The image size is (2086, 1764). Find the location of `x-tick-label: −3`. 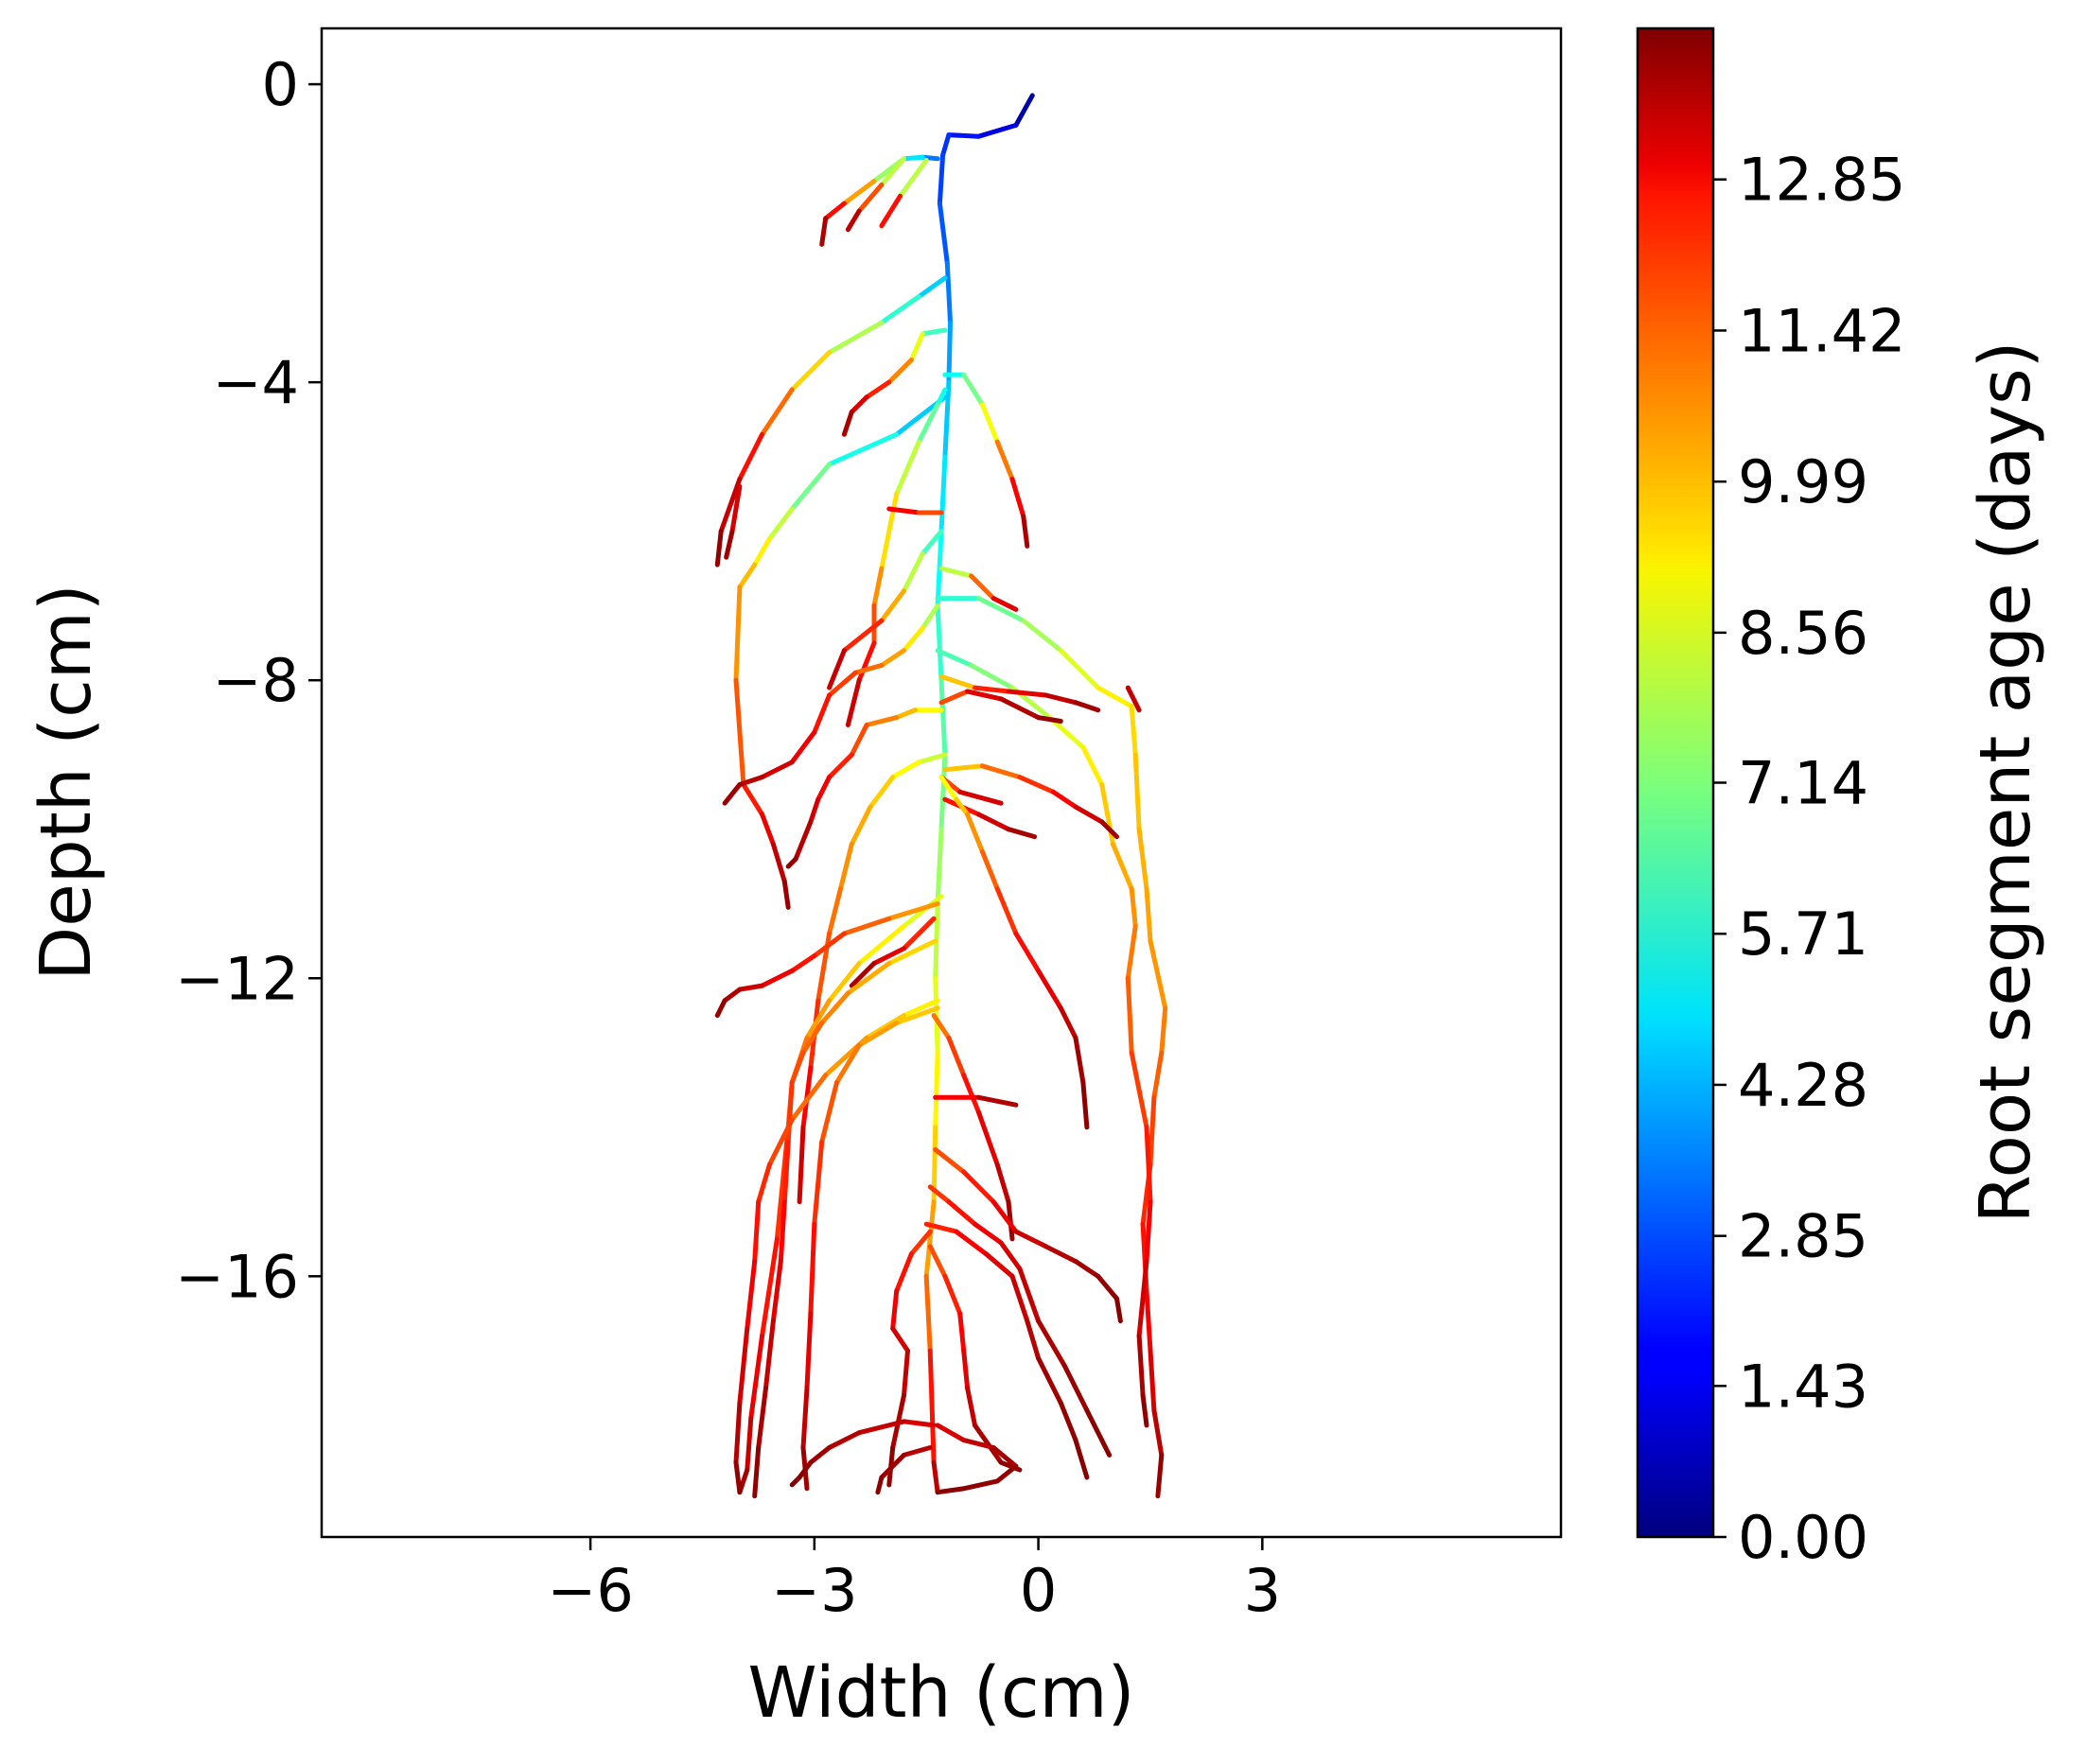

x-tick-label: −3 is located at coordinates (814, 1591).